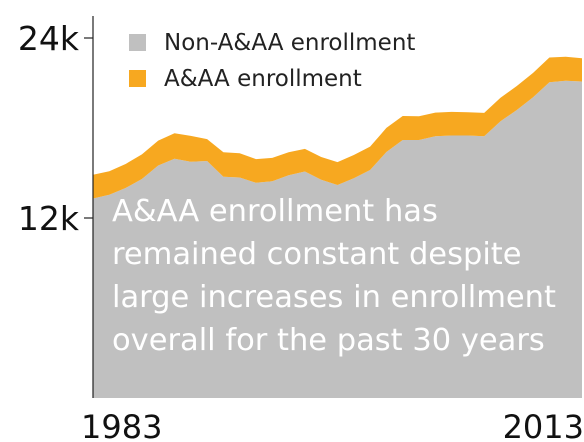 The image size is (584, 442). I want to click on legend-label: Non-A&AA enrollment, so click(289, 43).